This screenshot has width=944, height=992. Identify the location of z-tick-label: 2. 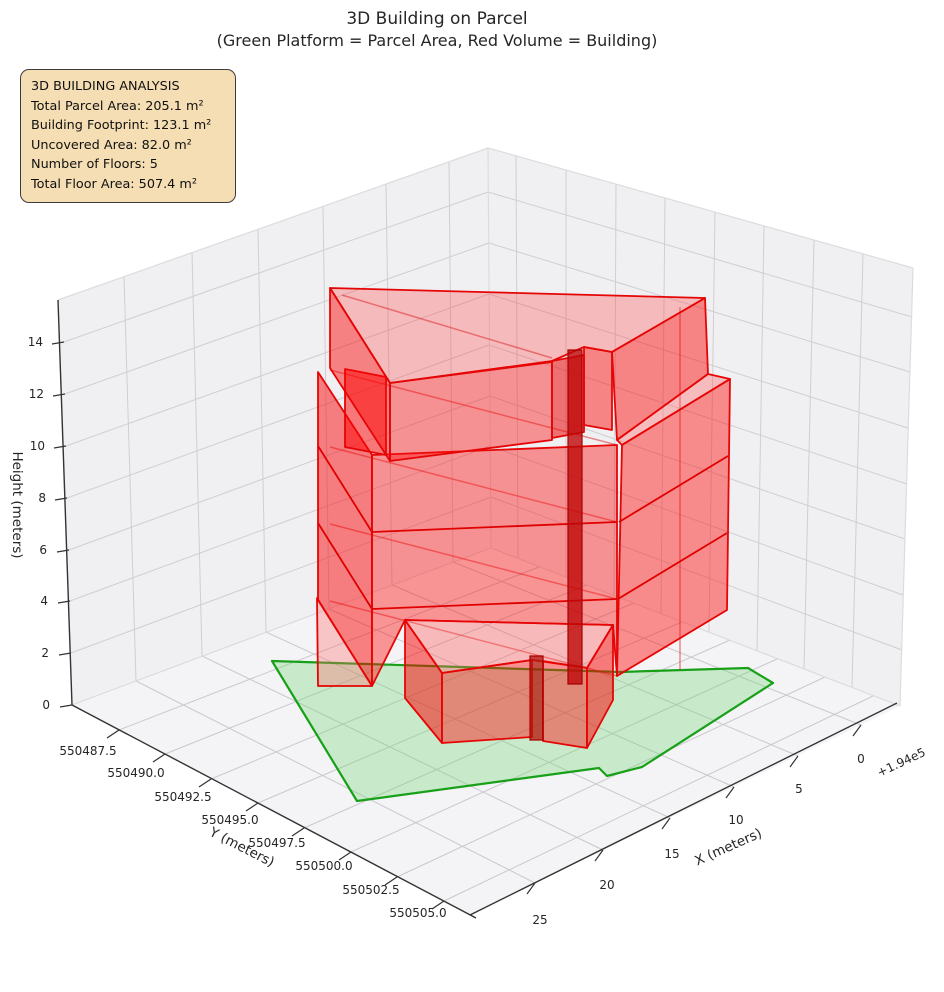
(45, 653).